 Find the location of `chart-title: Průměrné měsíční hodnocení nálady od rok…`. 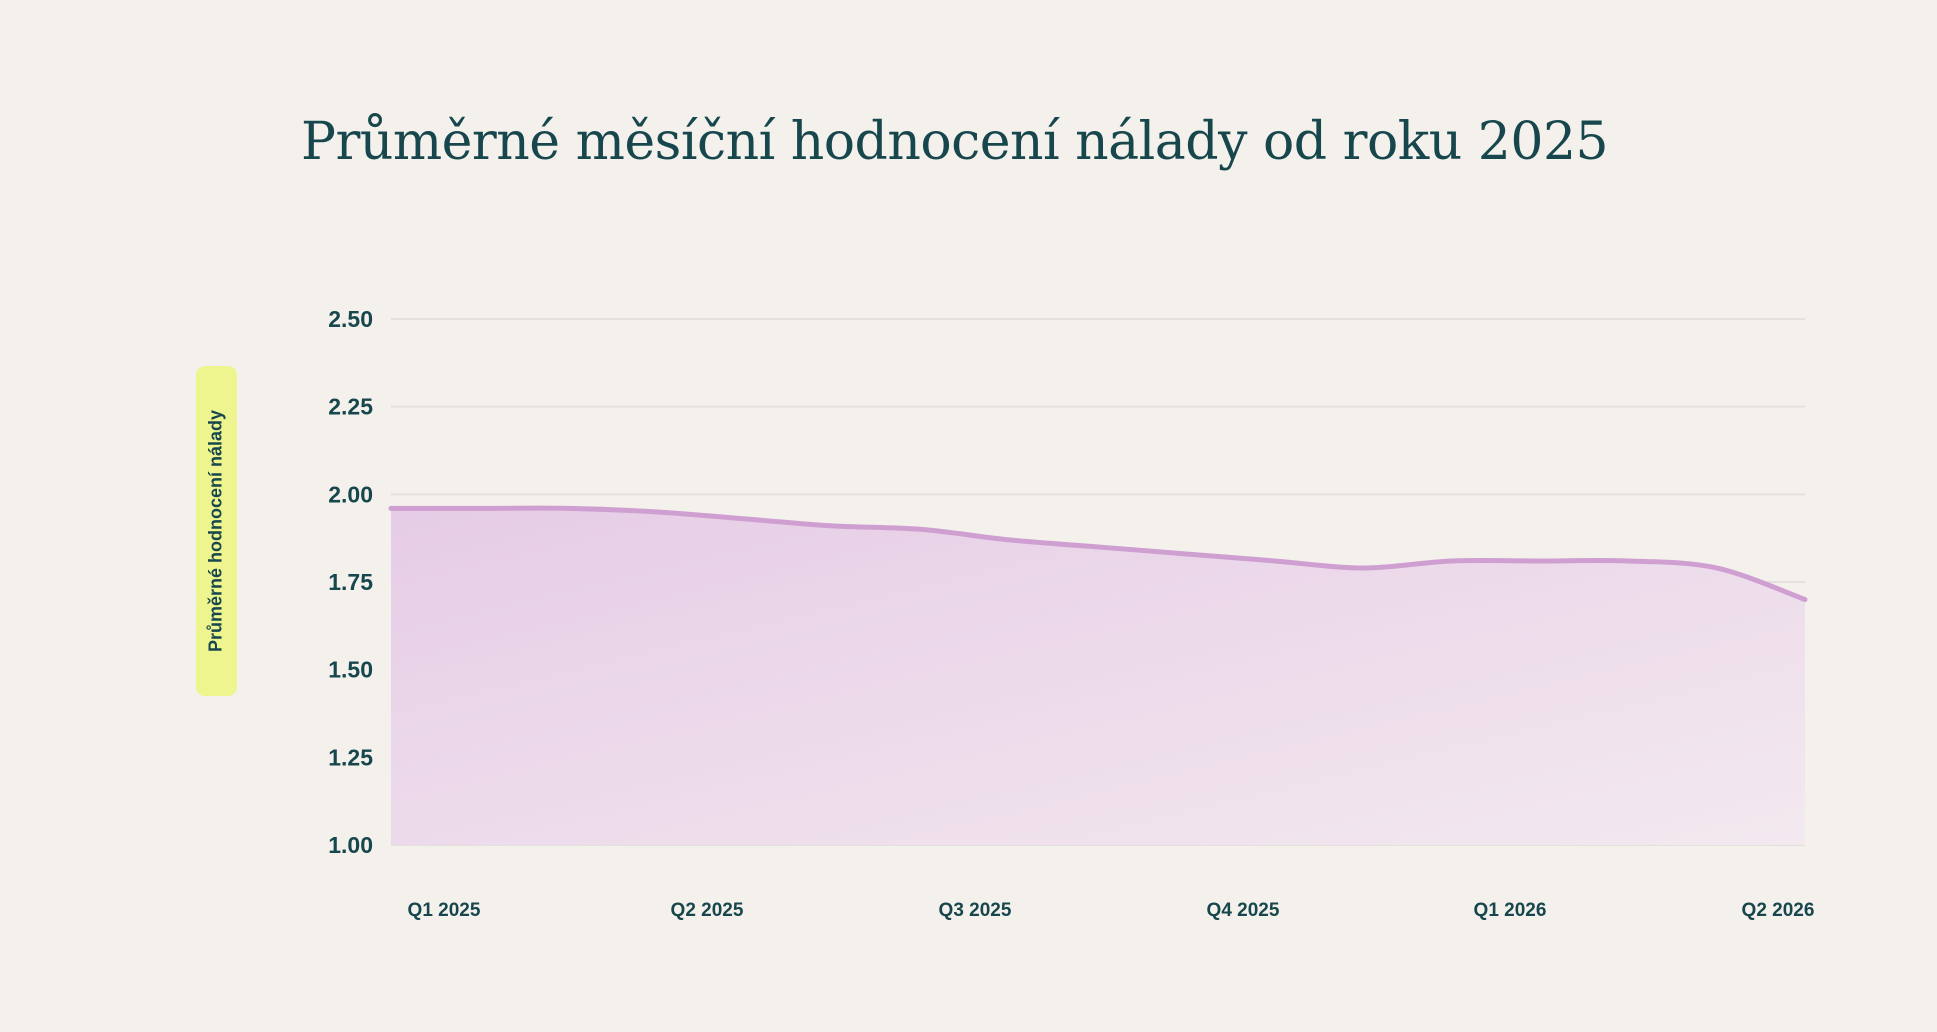

chart-title: Průměrné měsíční hodnocení nálady od rok… is located at coordinates (955, 142).